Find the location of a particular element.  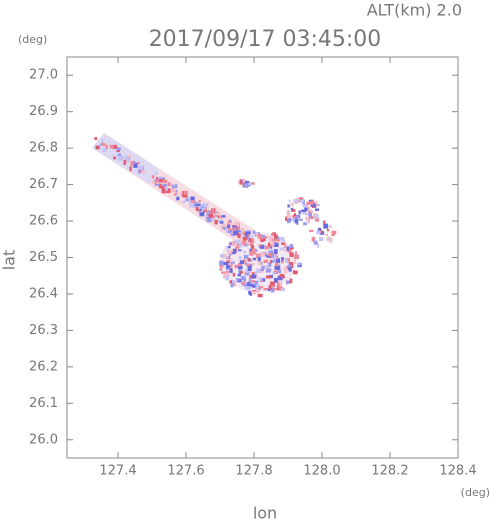

y-tick-label: 27.0 is located at coordinates (43, 75).